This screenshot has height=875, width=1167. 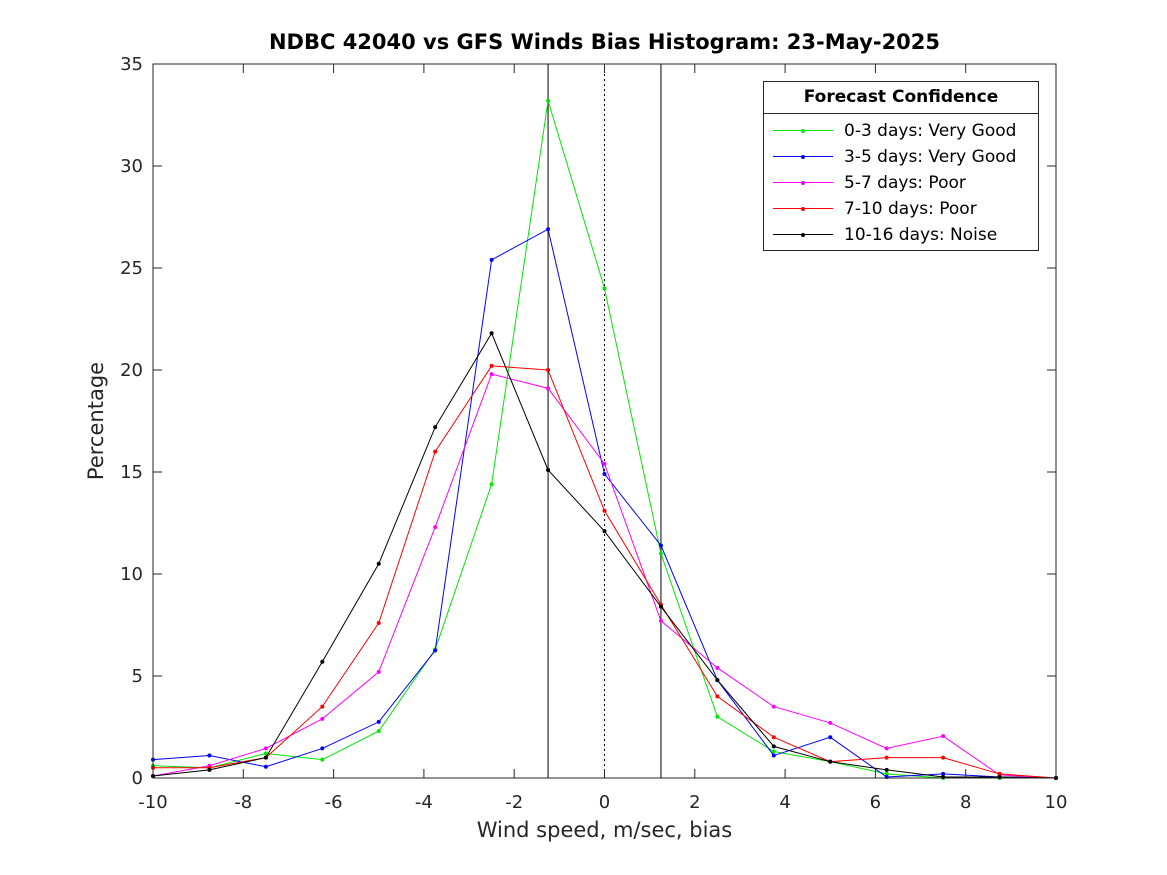 What do you see at coordinates (514, 802) in the screenshot?
I see `x-tick-label: -2` at bounding box center [514, 802].